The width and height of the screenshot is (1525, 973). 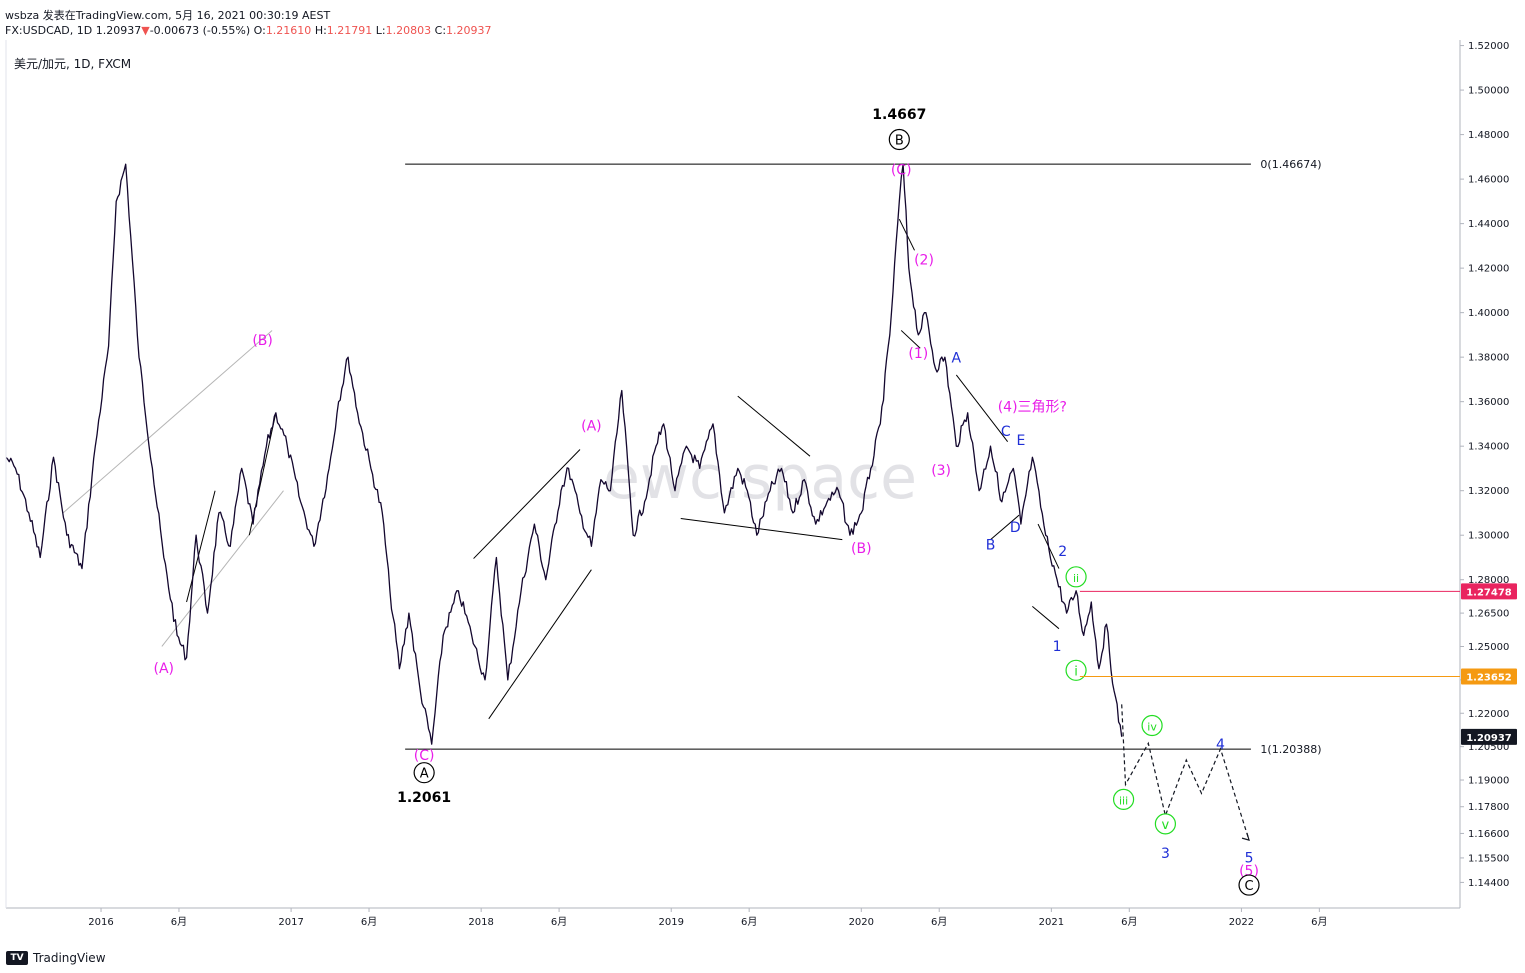 What do you see at coordinates (17, 958) in the screenshot?
I see `tradingview-logo-icon: TV` at bounding box center [17, 958].